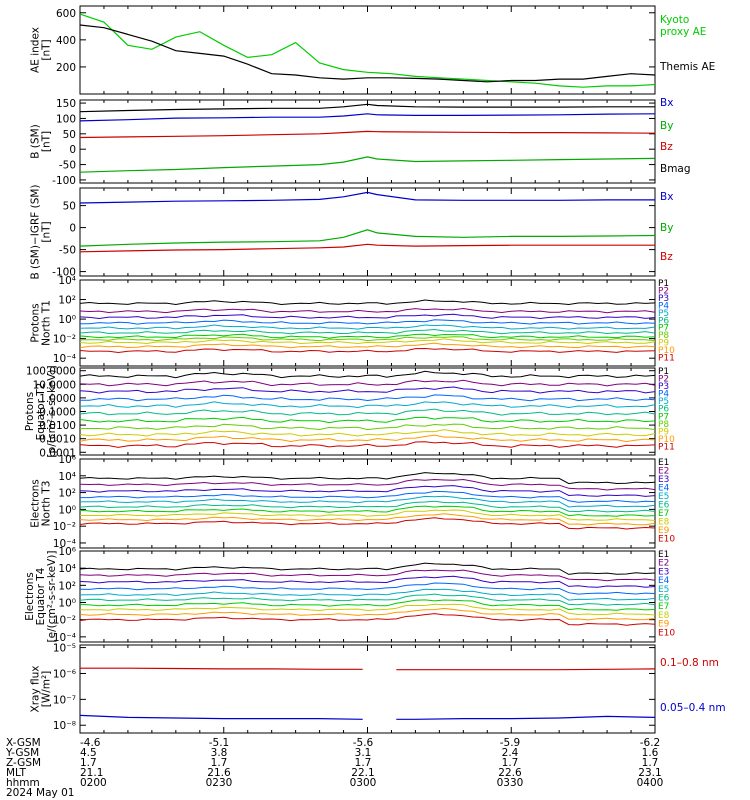 The height and width of the screenshot is (800, 750). What do you see at coordinates (362, 773) in the screenshot?
I see `footer-value: 22.1` at bounding box center [362, 773].